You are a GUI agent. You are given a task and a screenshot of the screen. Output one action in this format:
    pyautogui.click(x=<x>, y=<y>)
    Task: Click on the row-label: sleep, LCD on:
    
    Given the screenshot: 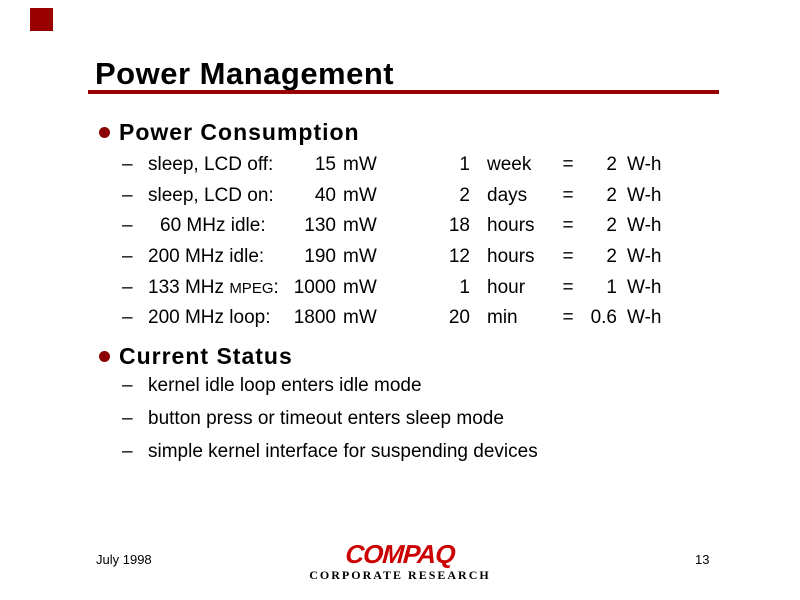 What is the action you would take?
    pyautogui.click(x=219, y=196)
    